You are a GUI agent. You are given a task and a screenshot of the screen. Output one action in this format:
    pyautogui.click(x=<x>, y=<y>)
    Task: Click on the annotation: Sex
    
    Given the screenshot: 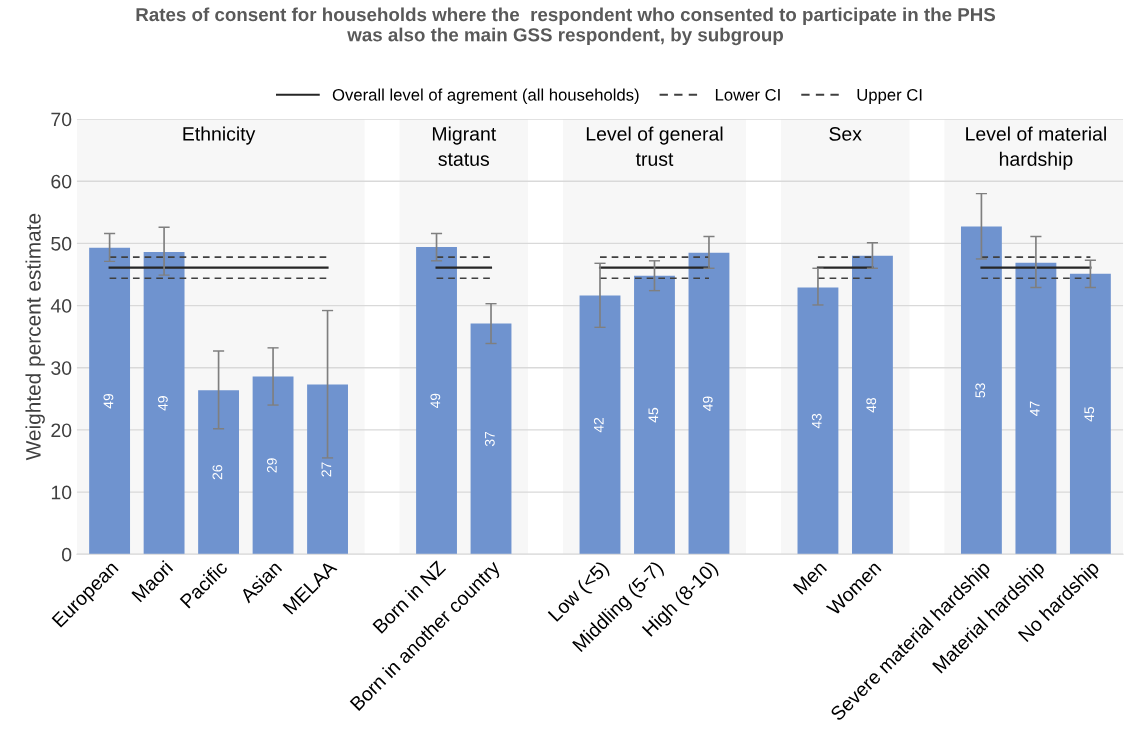 What is the action you would take?
    pyautogui.click(x=845, y=134)
    